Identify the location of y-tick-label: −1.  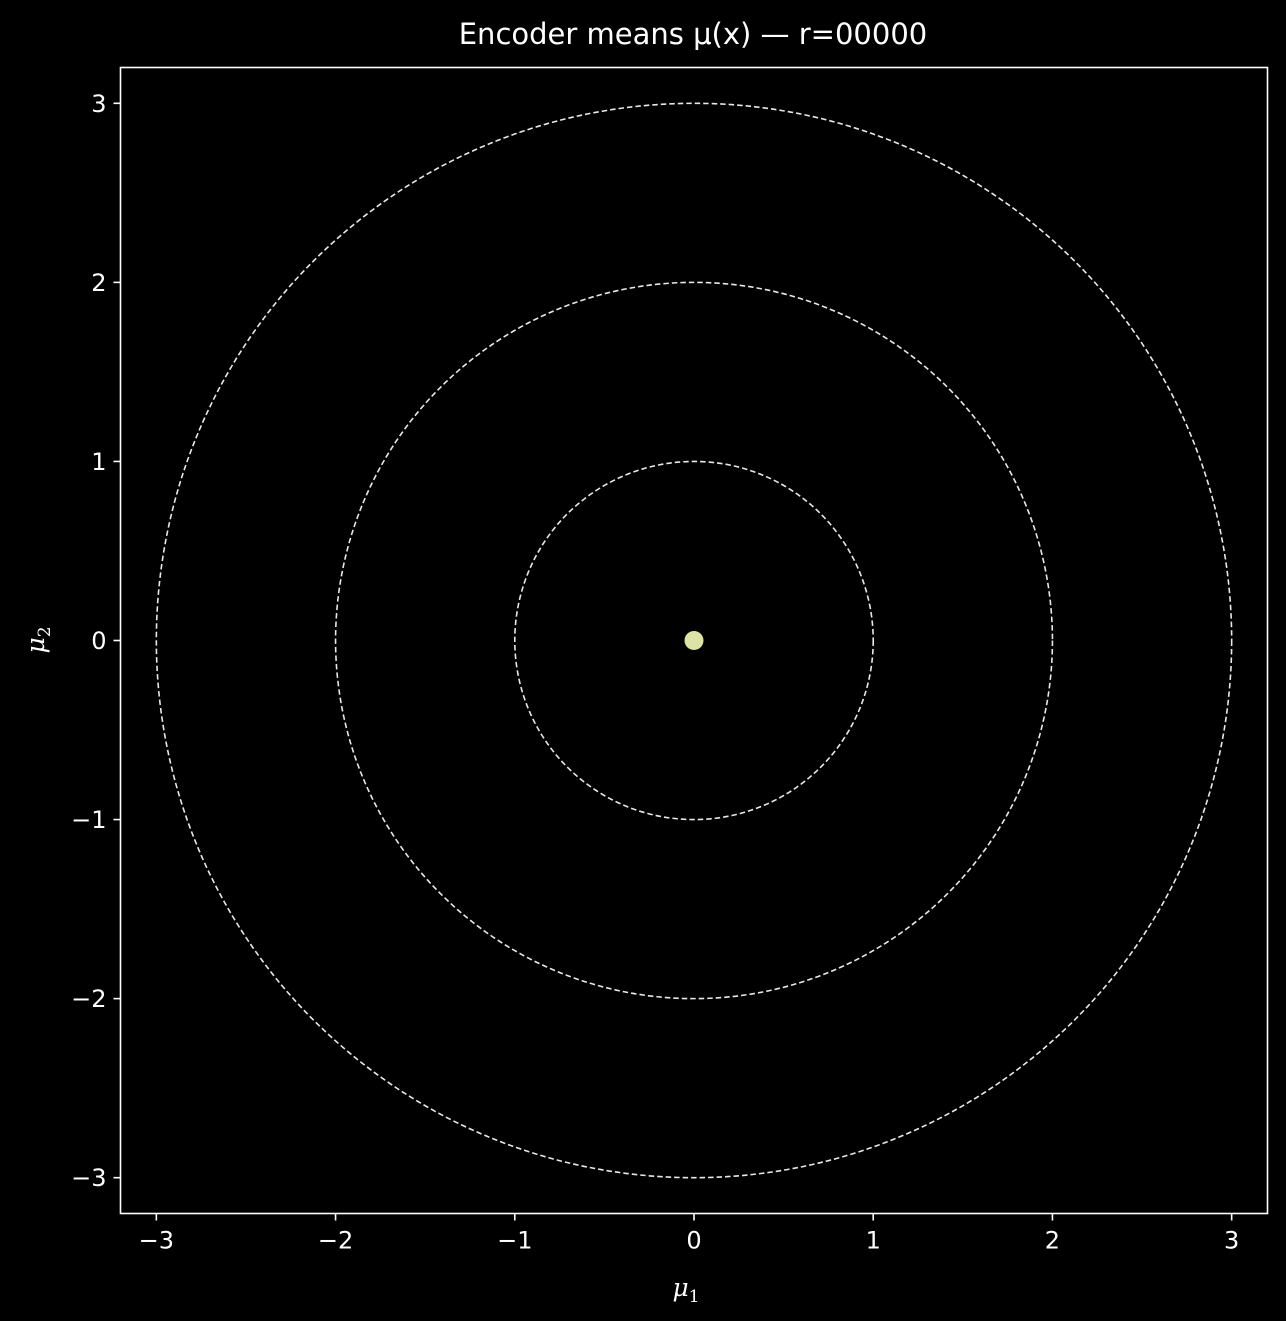
(88, 820).